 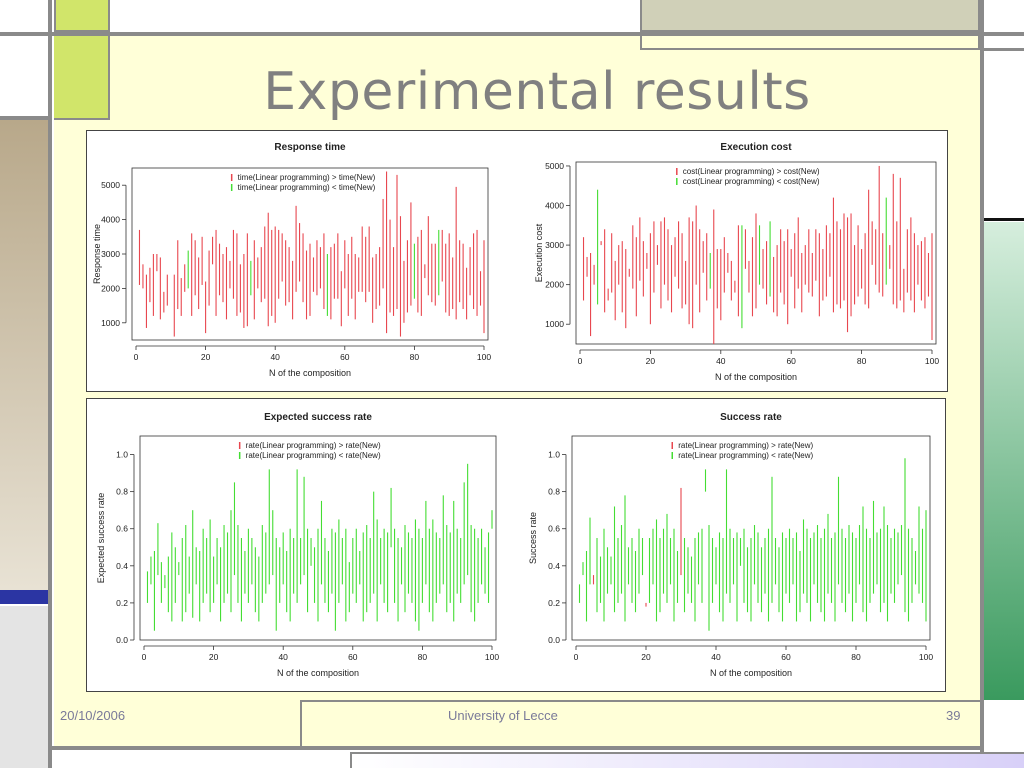 What do you see at coordinates (810, 43) in the screenshot?
I see `khaki-accent-outline` at bounding box center [810, 43].